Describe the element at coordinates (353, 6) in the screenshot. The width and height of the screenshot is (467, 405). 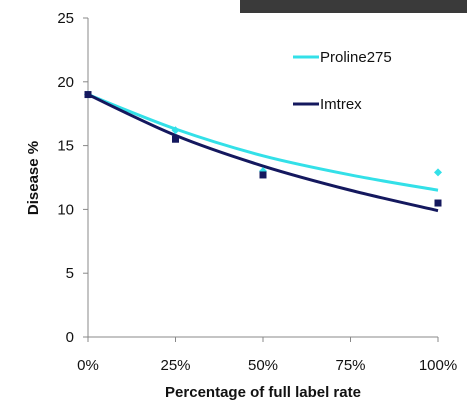
I see `top-banner` at that location.